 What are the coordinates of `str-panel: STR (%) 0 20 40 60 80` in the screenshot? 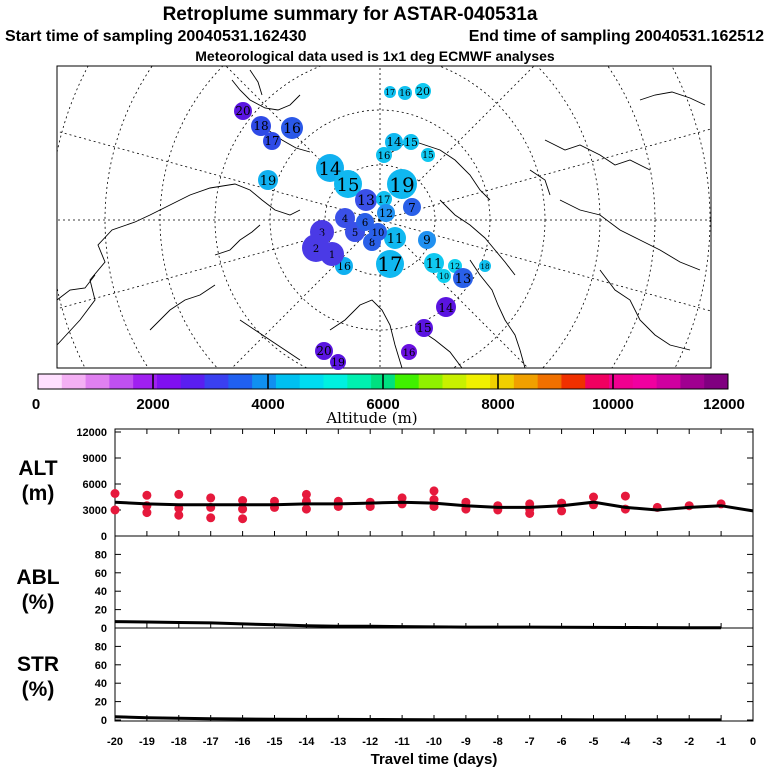 It's located at (385, 684).